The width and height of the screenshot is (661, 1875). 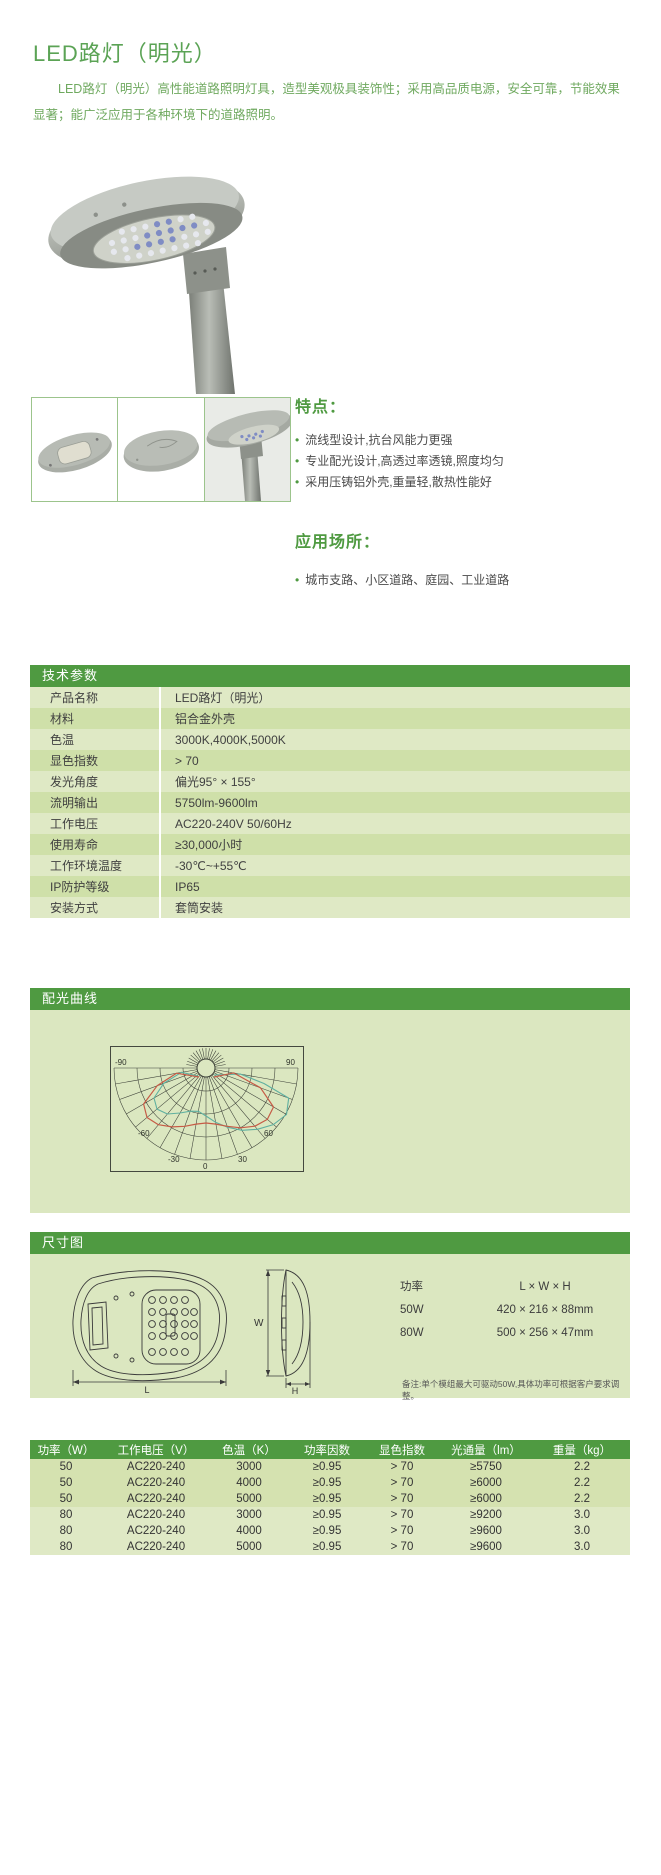 I want to click on svg-text: H, so click(x=295, y=1390).